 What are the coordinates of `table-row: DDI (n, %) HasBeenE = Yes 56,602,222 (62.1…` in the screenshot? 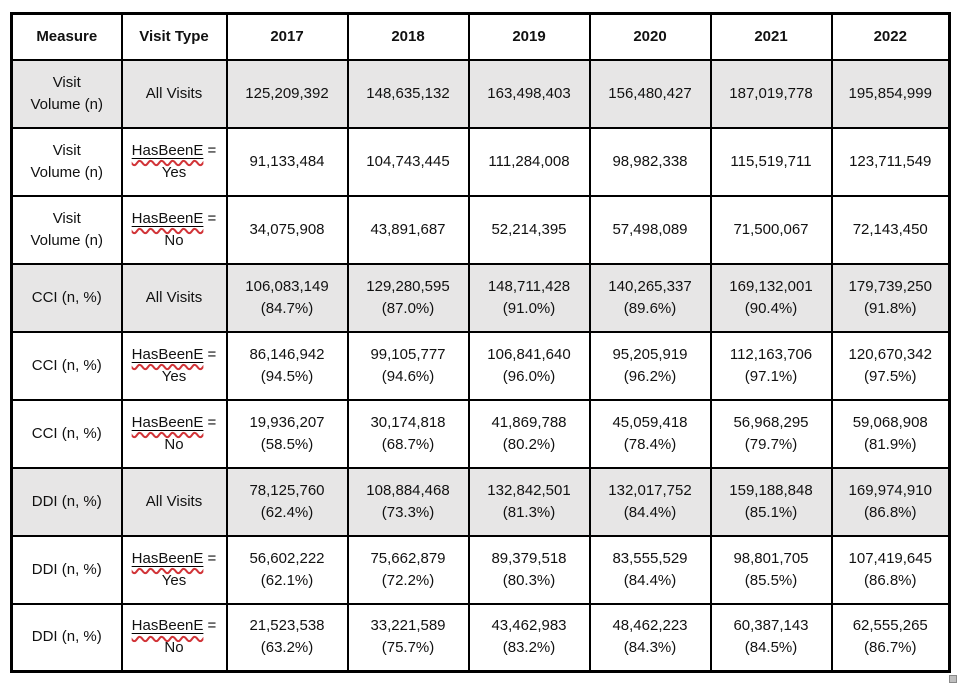 It's located at (480, 569).